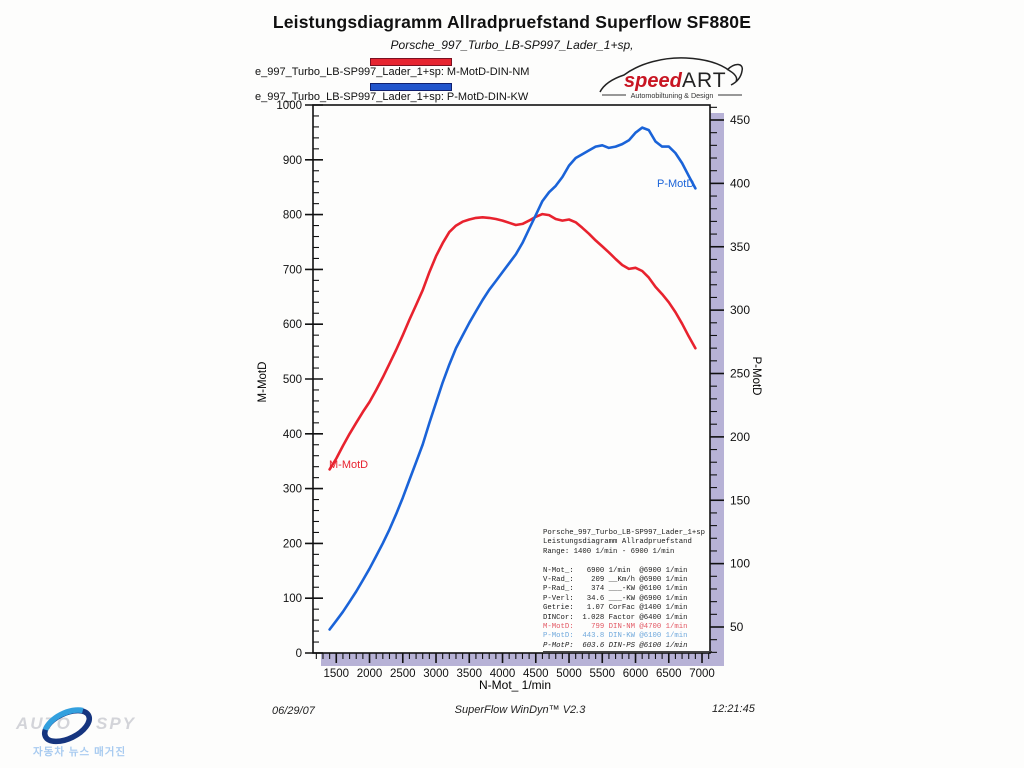  Describe the element at coordinates (735, 74) in the screenshot. I see `car-tail-icon` at that location.